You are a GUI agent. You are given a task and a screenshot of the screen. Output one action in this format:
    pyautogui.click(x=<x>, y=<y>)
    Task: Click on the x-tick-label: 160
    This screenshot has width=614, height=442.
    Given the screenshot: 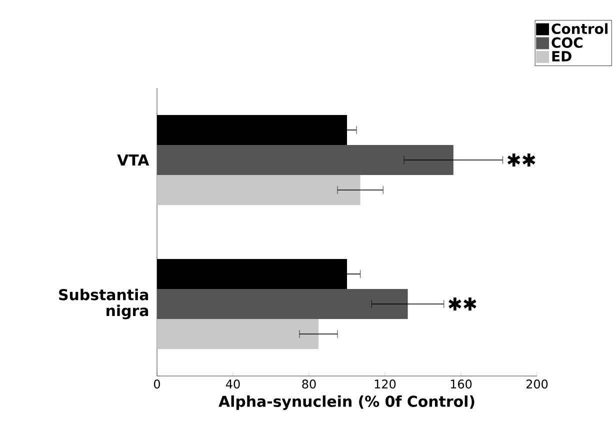 What is the action you would take?
    pyautogui.click(x=461, y=384)
    